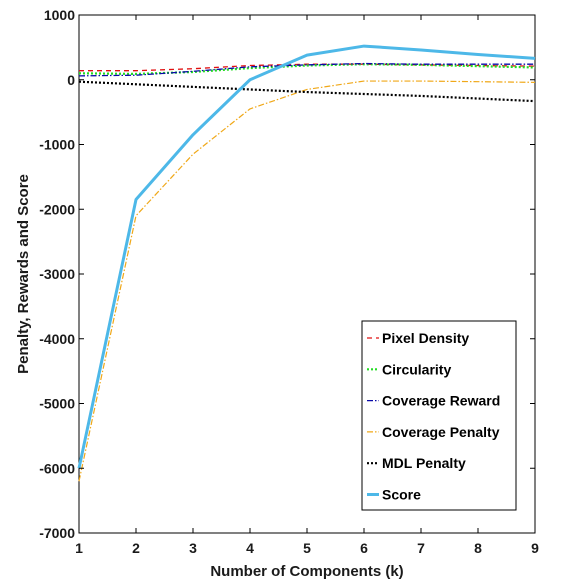 The image size is (561, 581). What do you see at coordinates (364, 548) in the screenshot?
I see `x-tick-label: 6` at bounding box center [364, 548].